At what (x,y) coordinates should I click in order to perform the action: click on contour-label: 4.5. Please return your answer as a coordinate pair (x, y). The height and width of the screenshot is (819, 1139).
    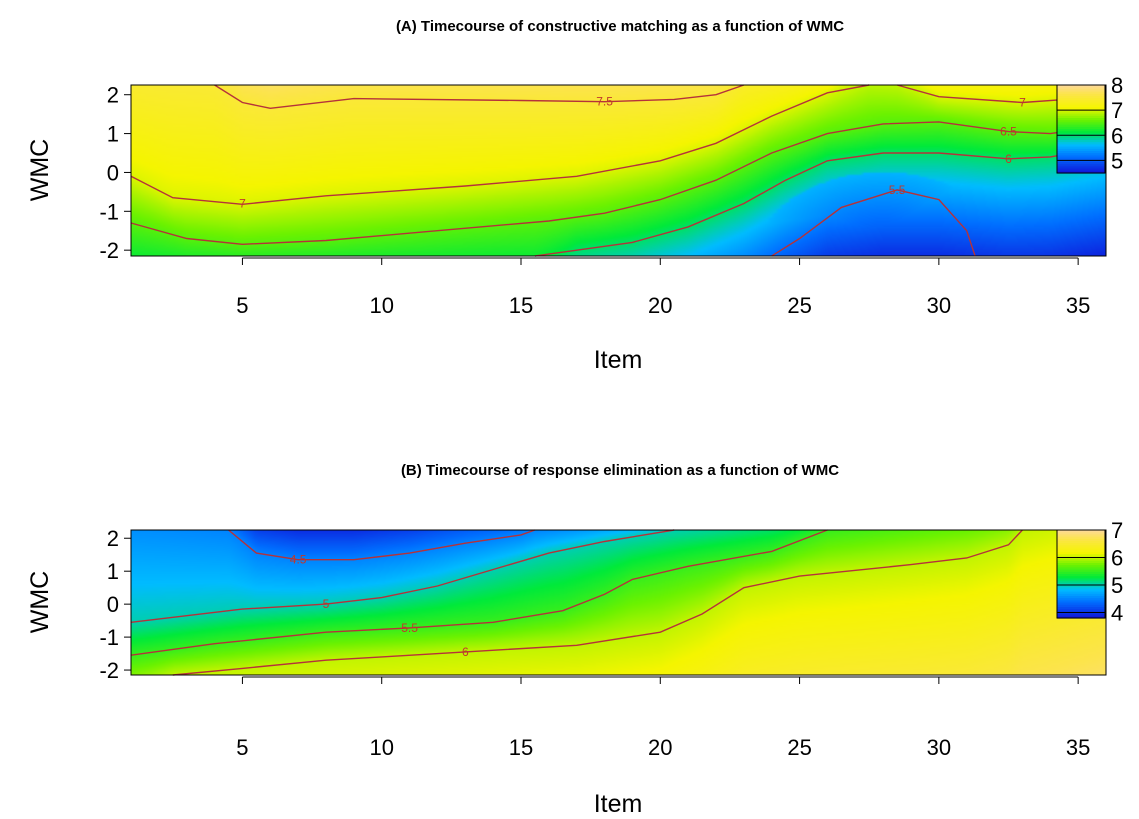
    Looking at the image, I should click on (298, 560).